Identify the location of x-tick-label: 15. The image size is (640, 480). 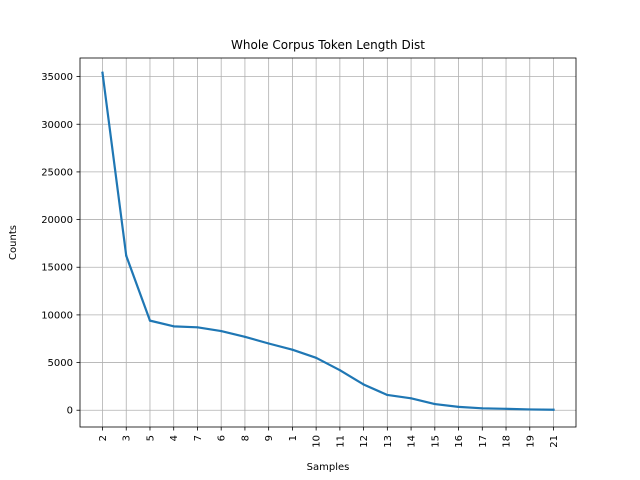
(435, 441).